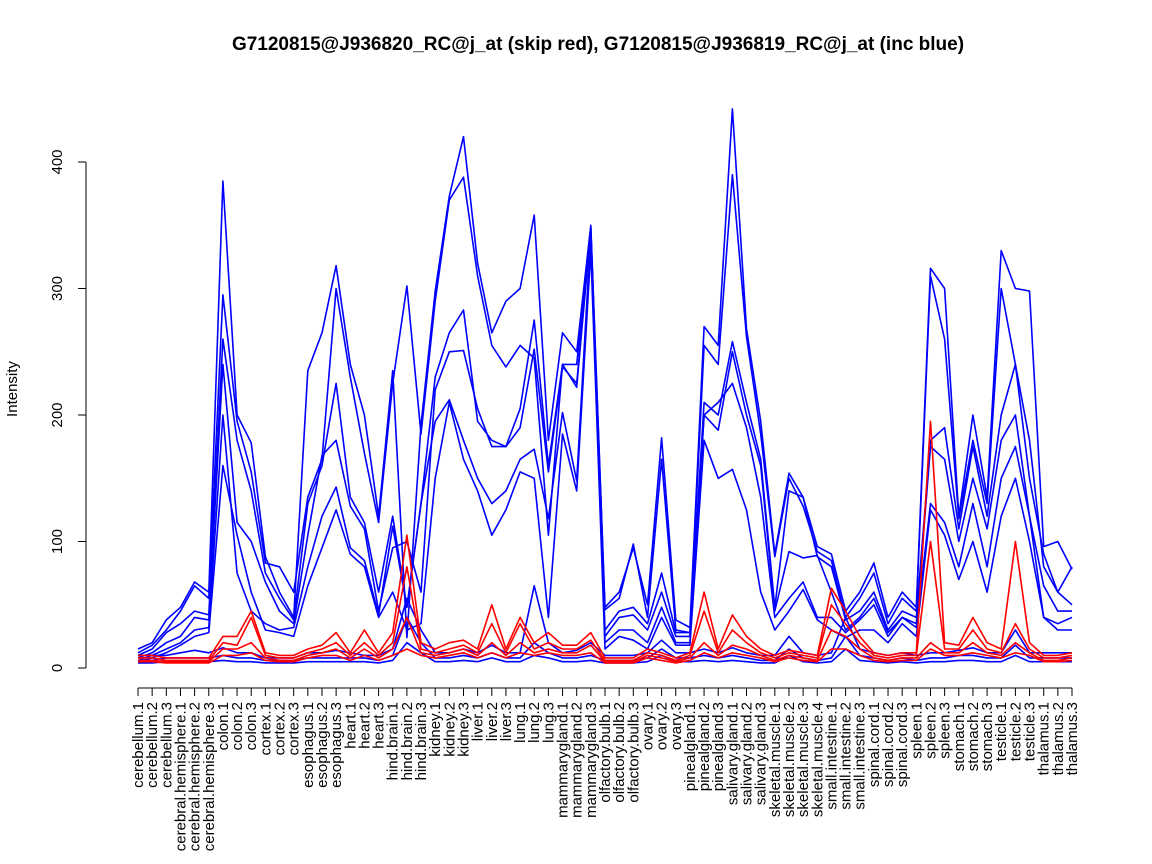  I want to click on x-tick-label: ovary.3, so click(676, 726).